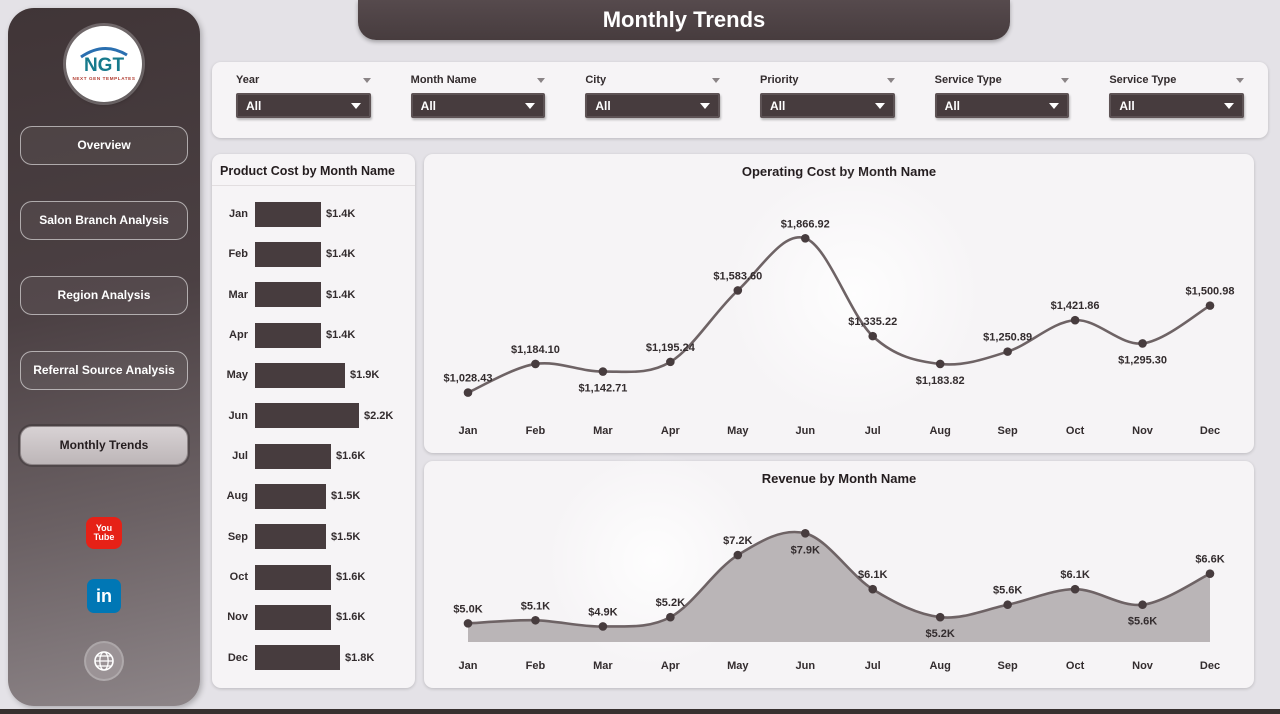 This screenshot has width=1280, height=714. I want to click on data-point-label: $7.2K, so click(737, 541).